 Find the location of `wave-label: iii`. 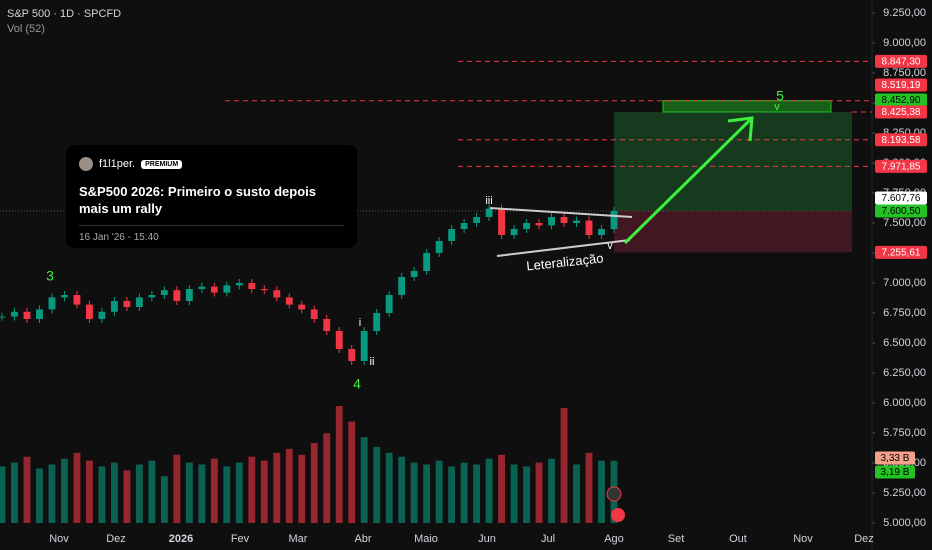

wave-label: iii is located at coordinates (488, 201).